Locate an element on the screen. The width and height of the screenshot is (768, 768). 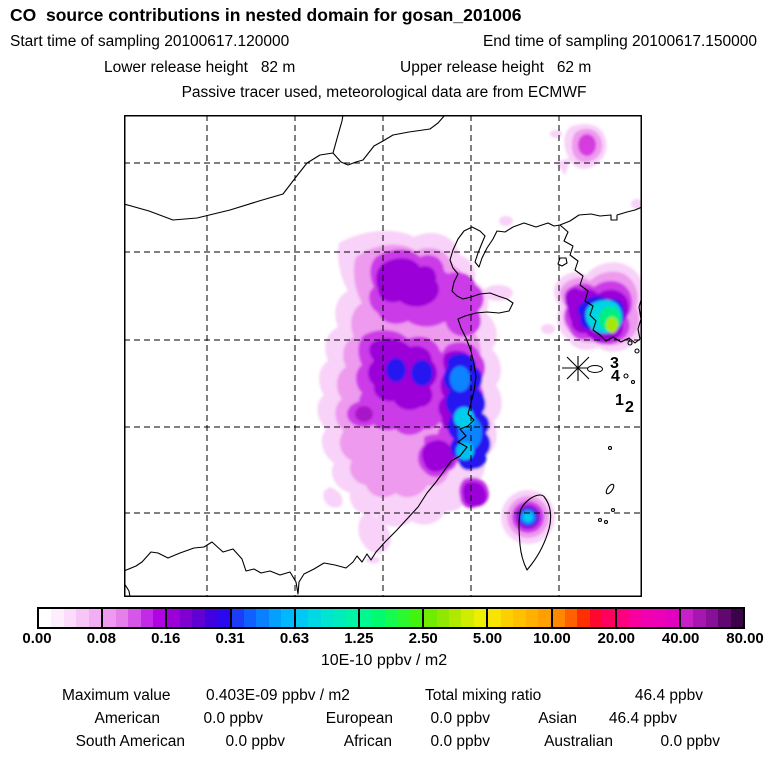
colorbar-tick-label: 2.50 is located at coordinates (423, 638).